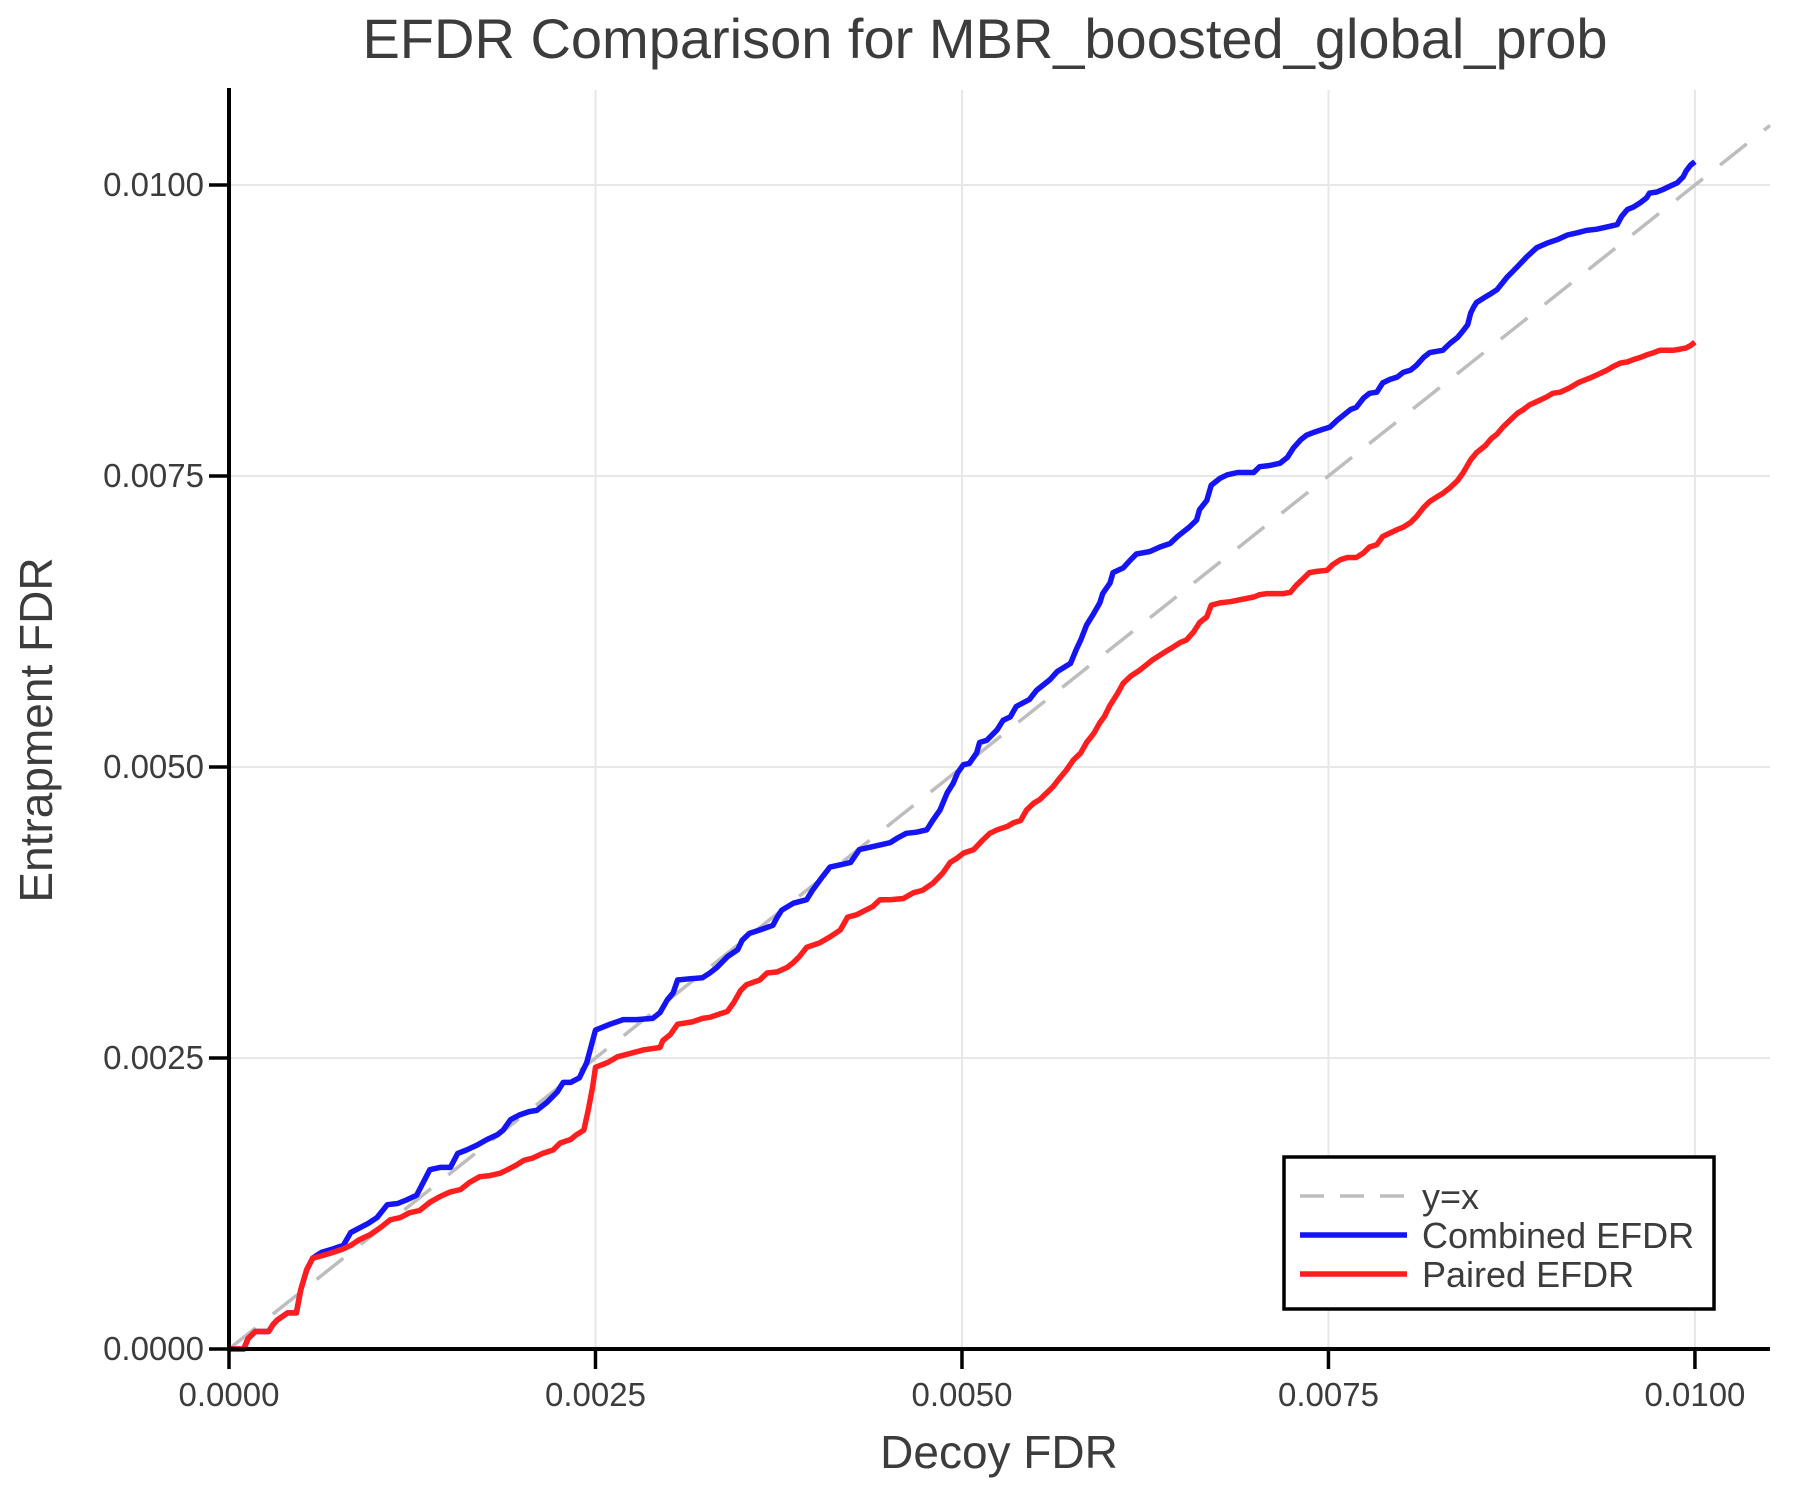 Image resolution: width=1800 pixels, height=1500 pixels. Describe the element at coordinates (153, 184) in the screenshot. I see `y-tick-label: 0.0100` at that location.